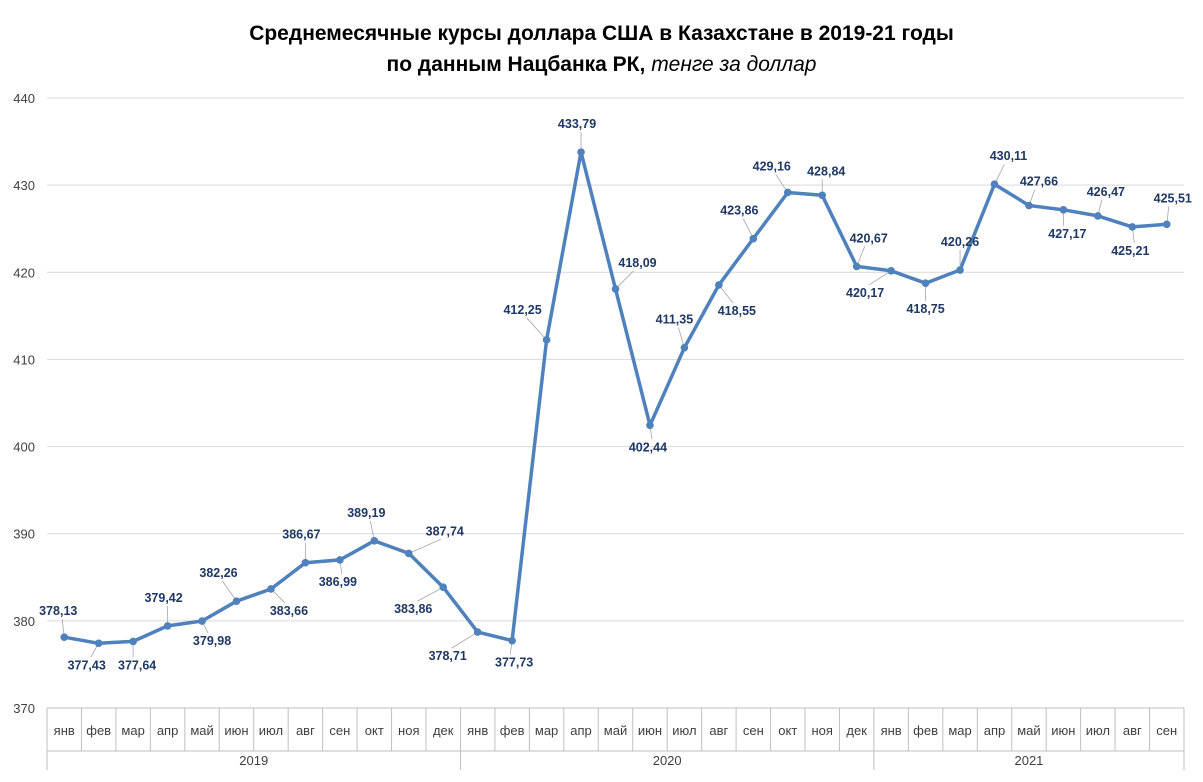  I want to click on data-label: 420,17, so click(865, 293).